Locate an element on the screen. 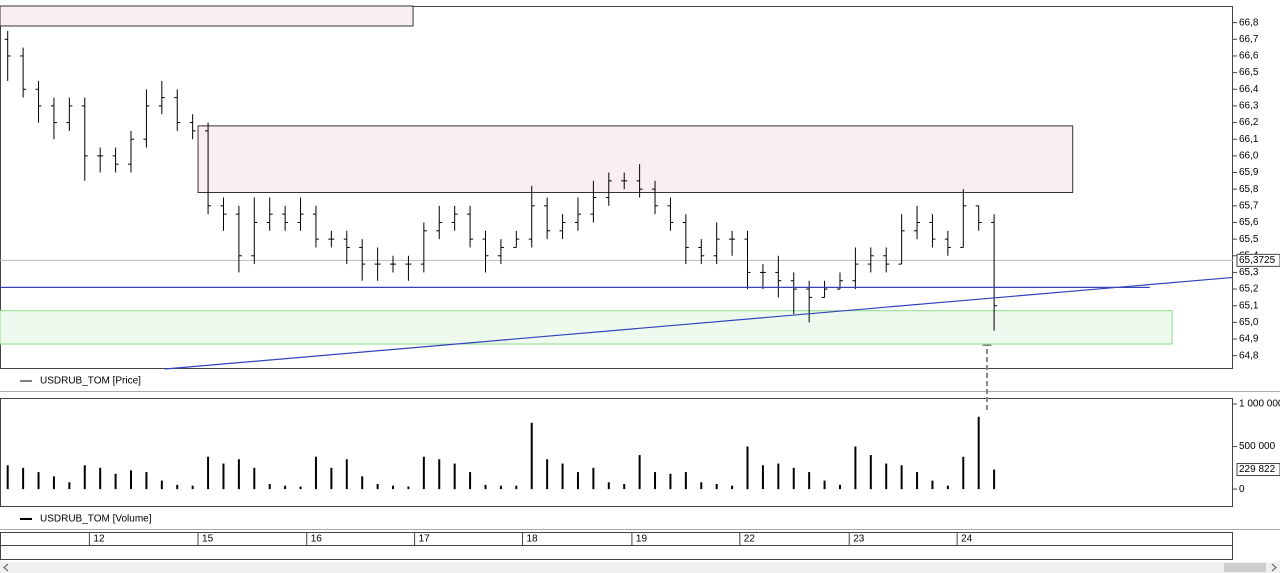  scroll-left is located at coordinates (6, 567).